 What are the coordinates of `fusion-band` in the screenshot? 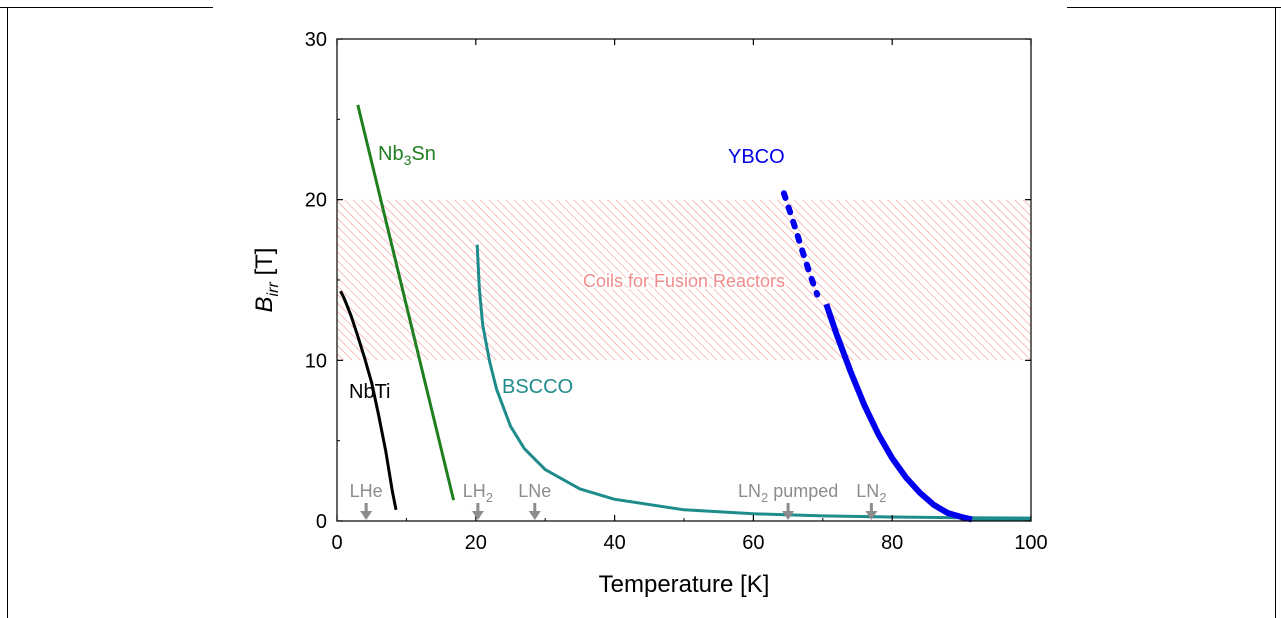 It's located at (684, 280).